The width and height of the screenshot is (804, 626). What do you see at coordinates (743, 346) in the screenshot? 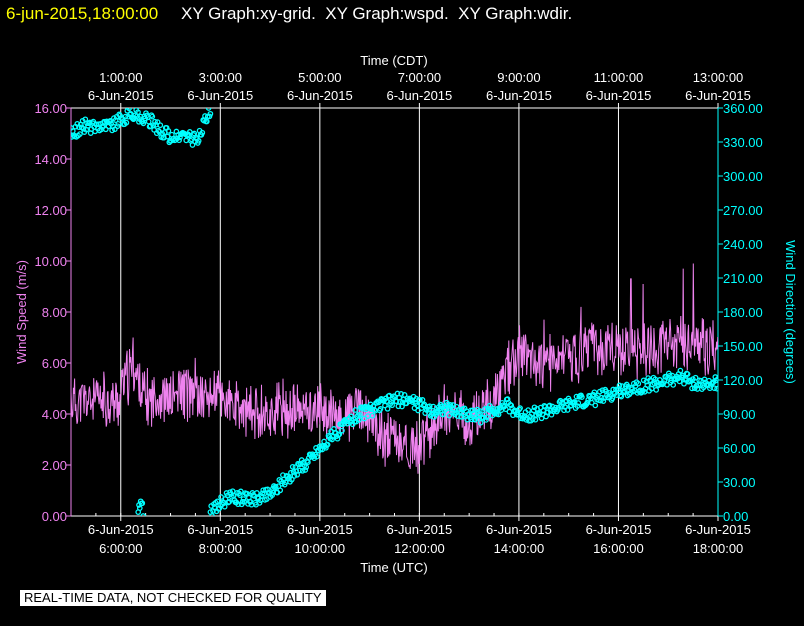
I see `right-tick-label: 150.00` at bounding box center [743, 346].